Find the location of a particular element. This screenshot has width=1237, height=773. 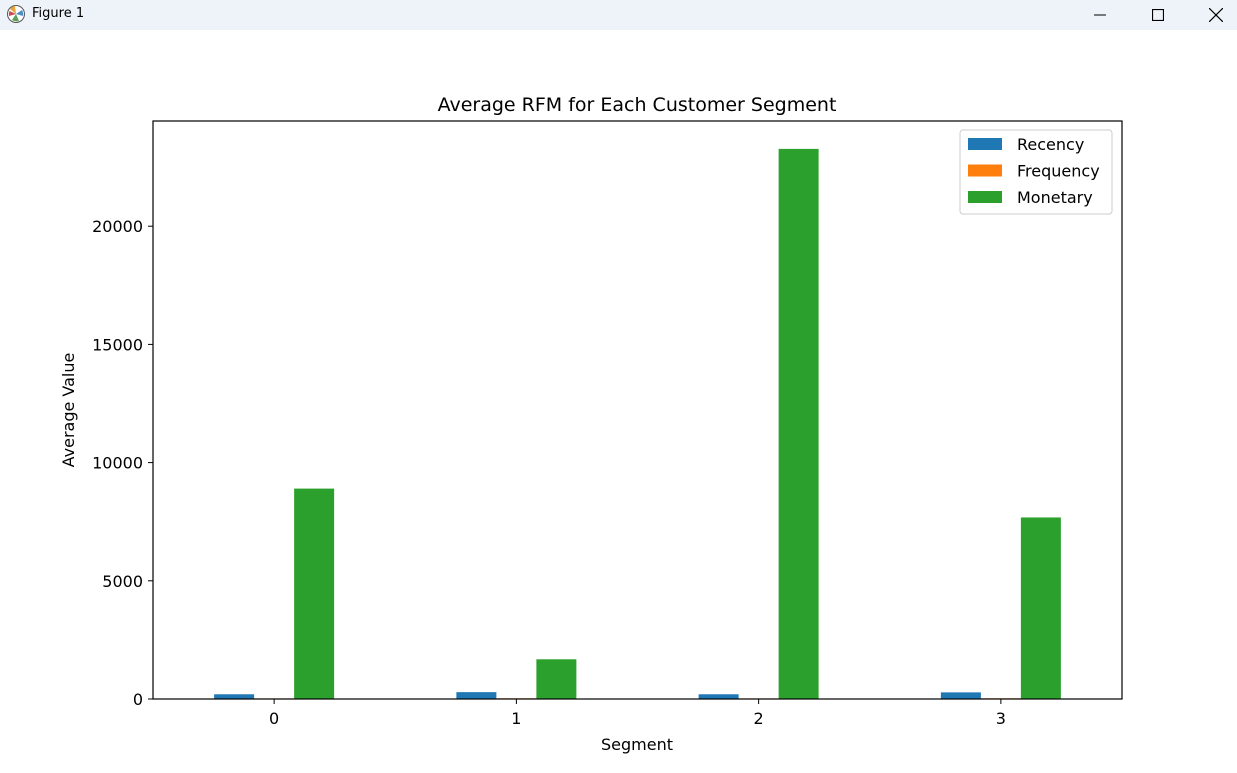

y-axis-label: Average Value is located at coordinates (68, 410).